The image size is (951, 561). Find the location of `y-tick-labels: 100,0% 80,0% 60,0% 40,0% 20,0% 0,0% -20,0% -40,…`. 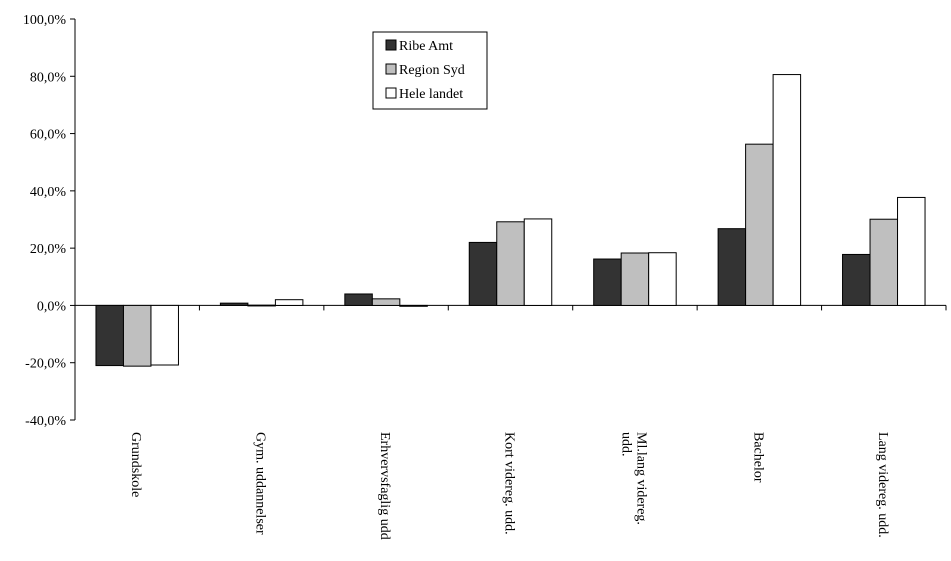

y-tick-labels: 100,0% 80,0% 60,0% 40,0% 20,0% 0,0% -20,0% -40,… is located at coordinates (45, 221).